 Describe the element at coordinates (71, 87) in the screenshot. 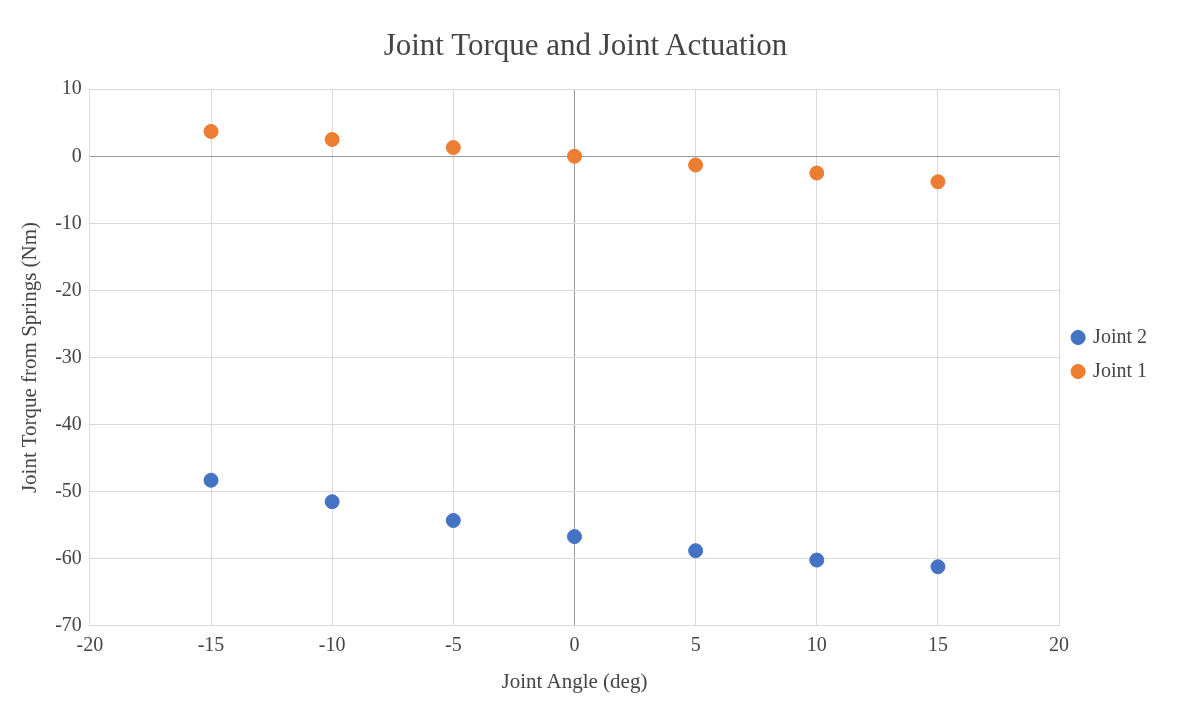

I see `y-tick-label: 10` at that location.